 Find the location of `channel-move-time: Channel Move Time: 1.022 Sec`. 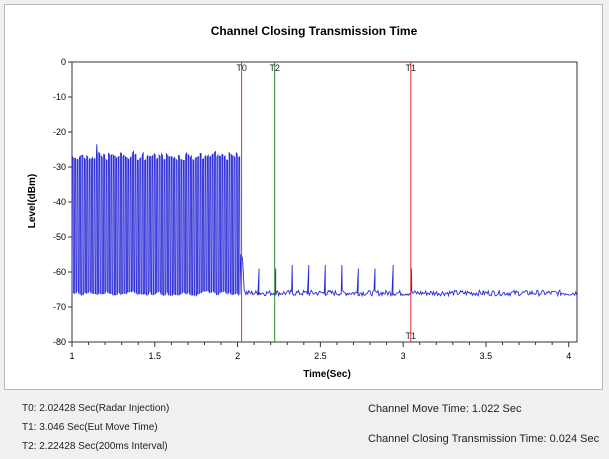

channel-move-time: Channel Move Time: 1.022 Sec is located at coordinates (445, 409).